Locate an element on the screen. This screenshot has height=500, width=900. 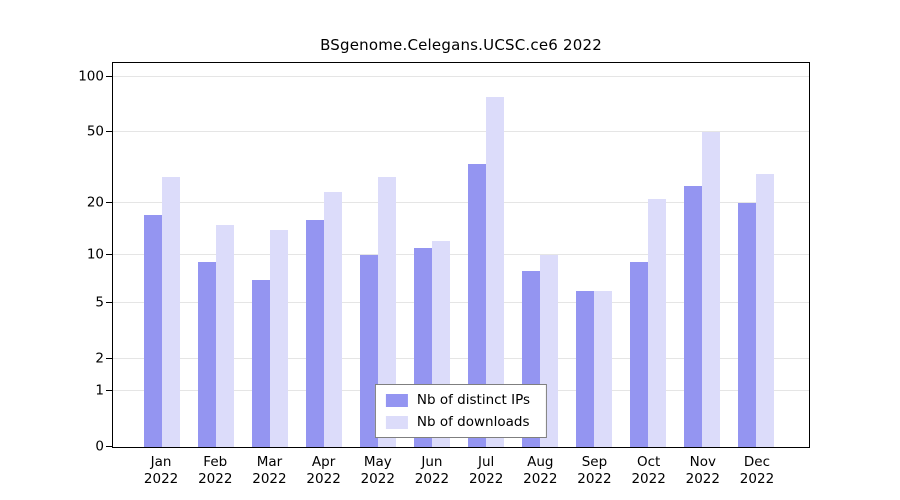
legend-label-downloads: Nb of downloads is located at coordinates (473, 422).